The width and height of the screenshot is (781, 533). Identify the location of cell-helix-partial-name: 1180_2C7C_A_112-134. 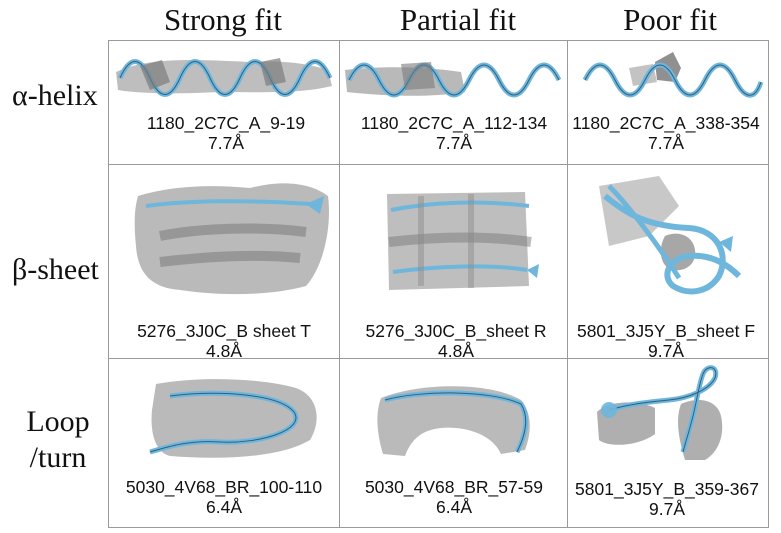
(454, 123).